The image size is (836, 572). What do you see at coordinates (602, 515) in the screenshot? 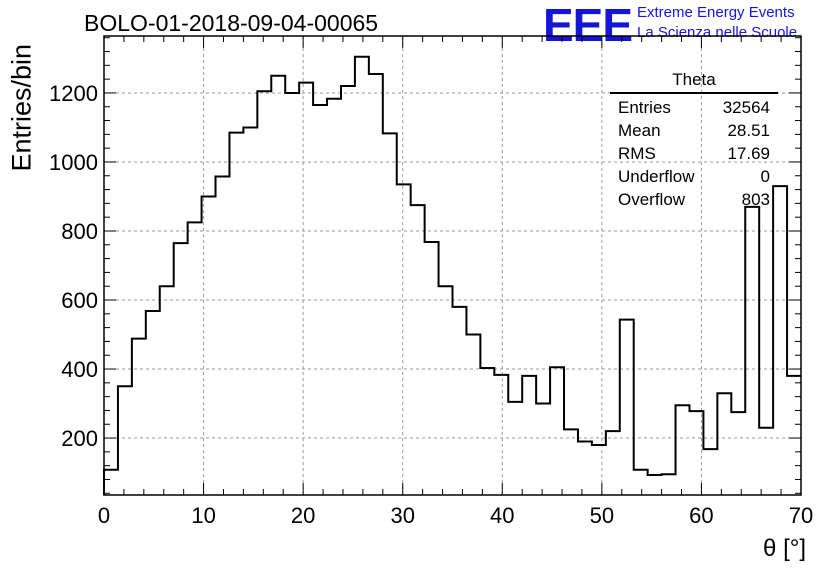
I see `x-tick-label: 50` at bounding box center [602, 515].